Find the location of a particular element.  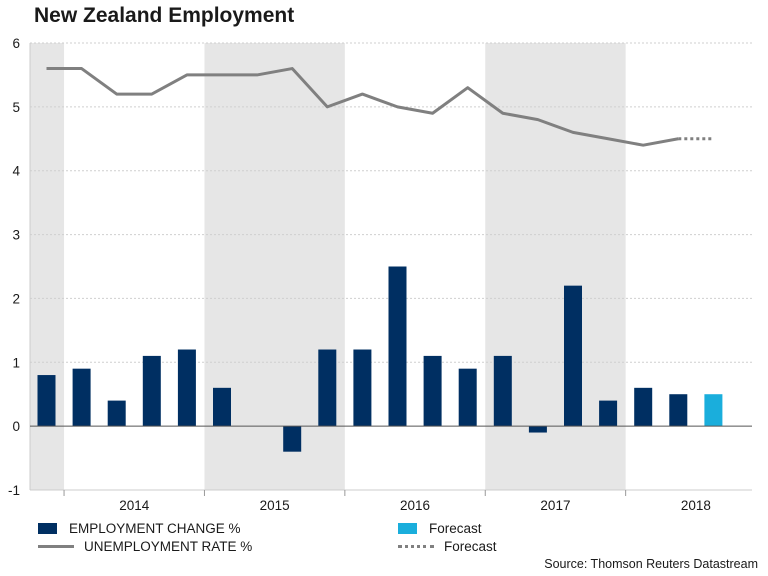

y-axis: -1 0 1 2 3 4 5 6 is located at coordinates (19, 267).